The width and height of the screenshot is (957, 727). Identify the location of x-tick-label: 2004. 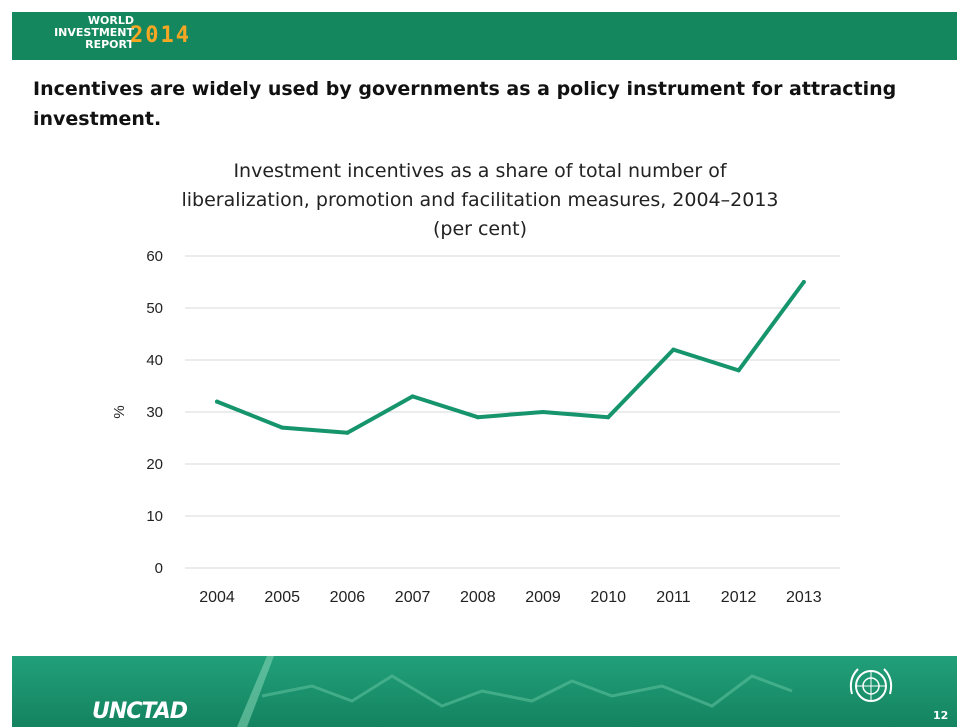
(217, 597).